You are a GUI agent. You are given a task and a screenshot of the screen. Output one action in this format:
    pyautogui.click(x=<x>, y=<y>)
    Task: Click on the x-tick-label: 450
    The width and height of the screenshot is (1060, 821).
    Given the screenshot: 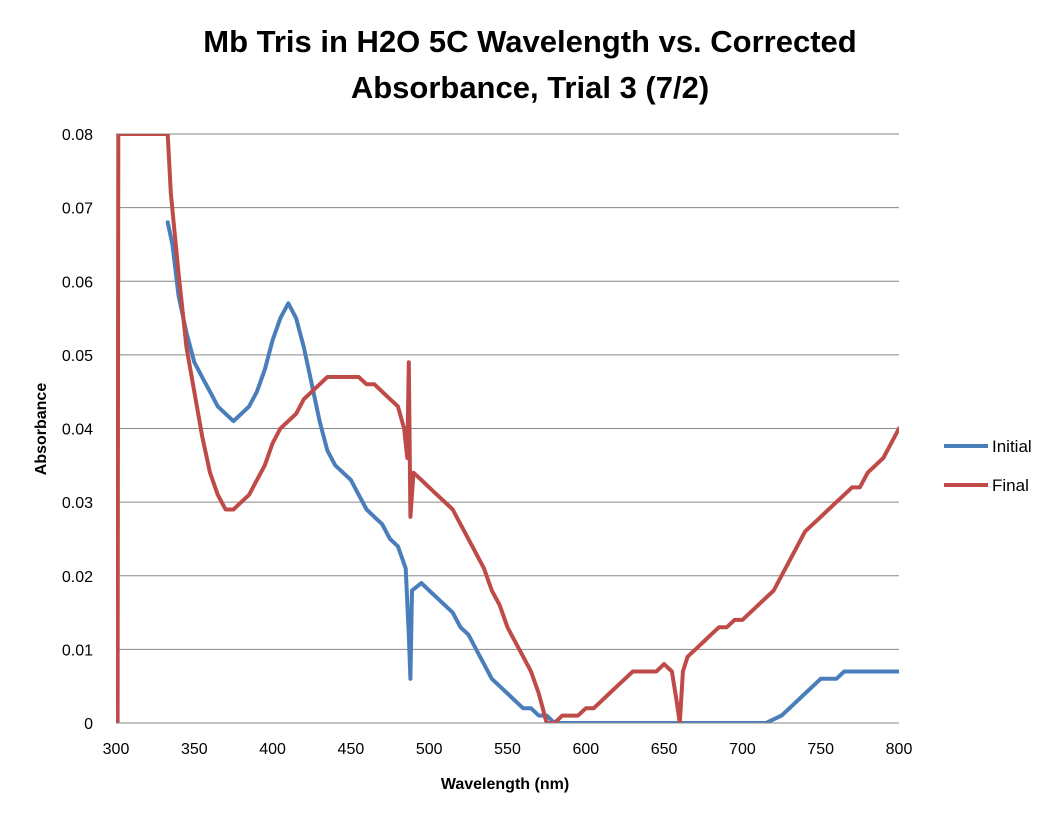 What is the action you would take?
    pyautogui.click(x=351, y=749)
    